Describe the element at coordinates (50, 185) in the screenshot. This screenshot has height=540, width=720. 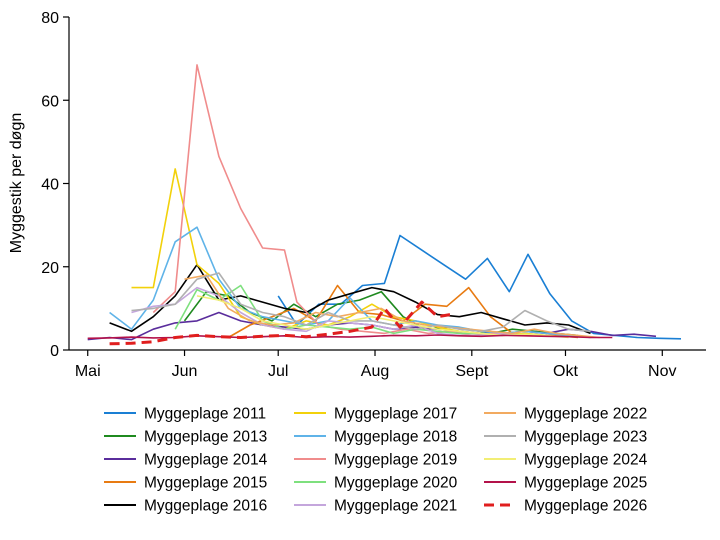
I see `y-tick-label: 40` at that location.